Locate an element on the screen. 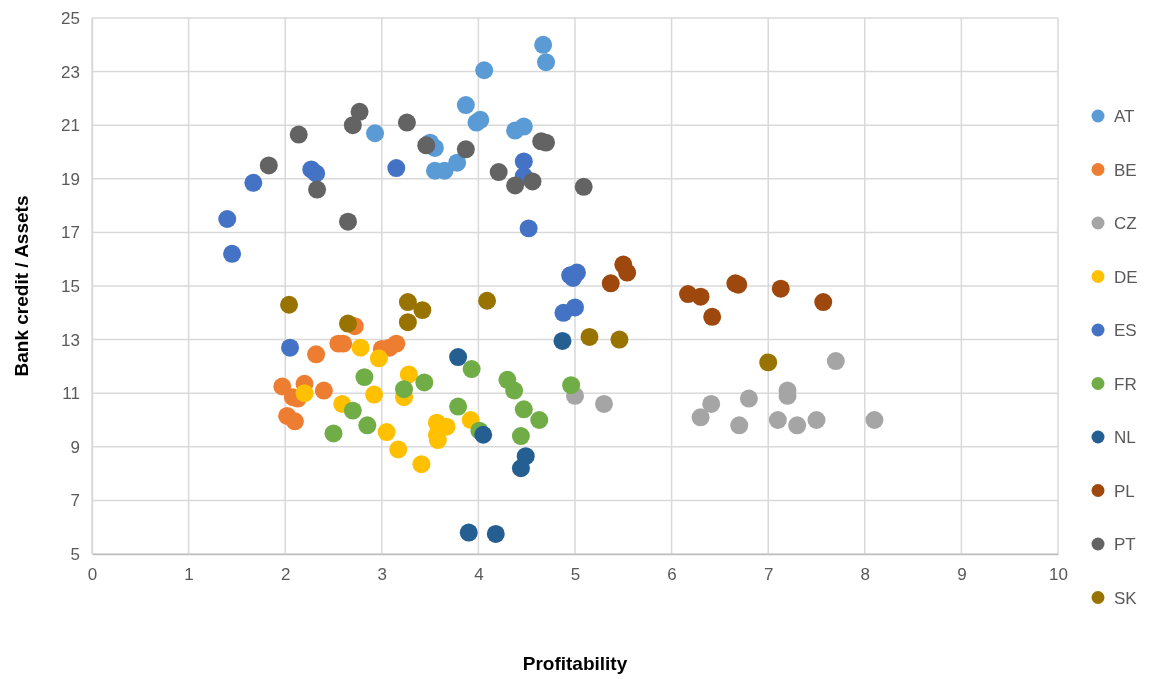 This screenshot has height=679, width=1175. y-tick-label: 17 is located at coordinates (70, 233).